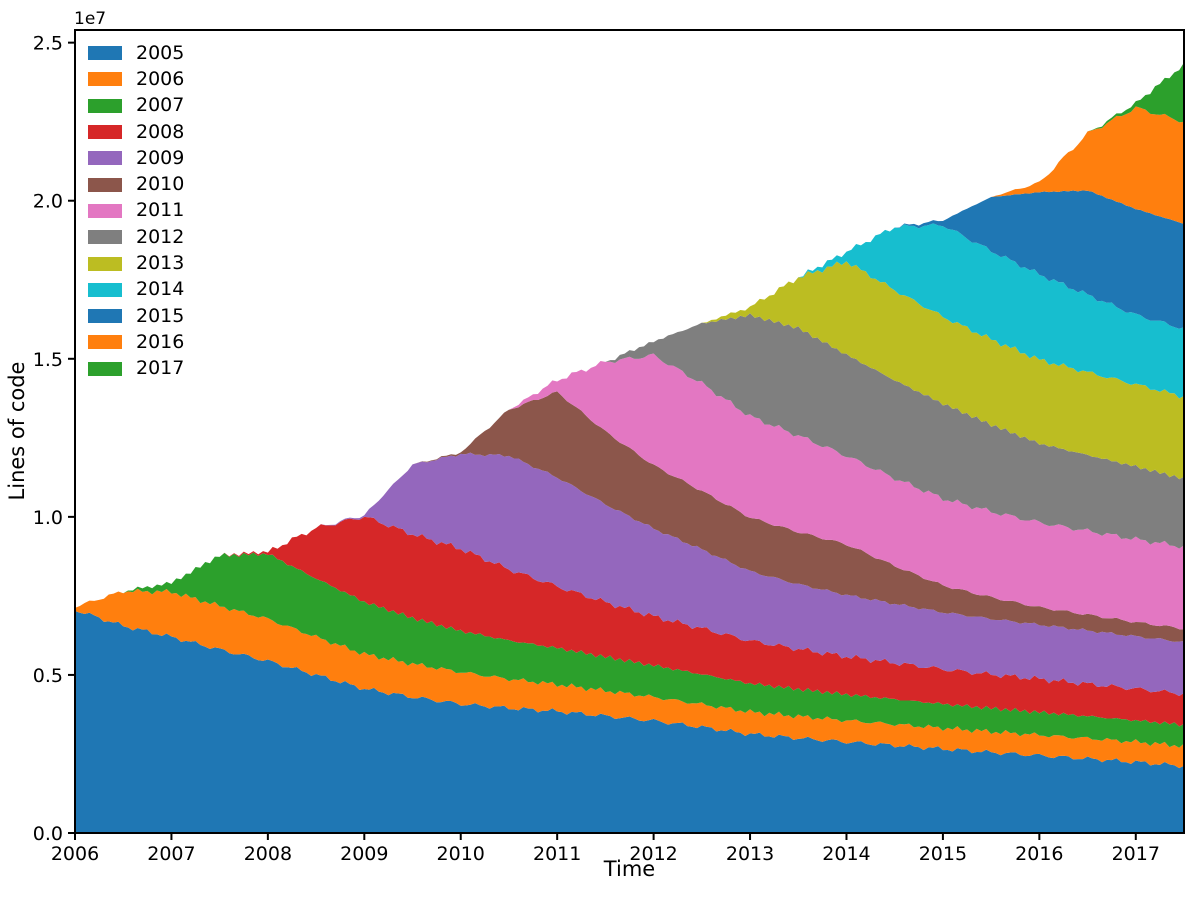  I want to click on legend-item-2017: 2017, so click(136, 369).